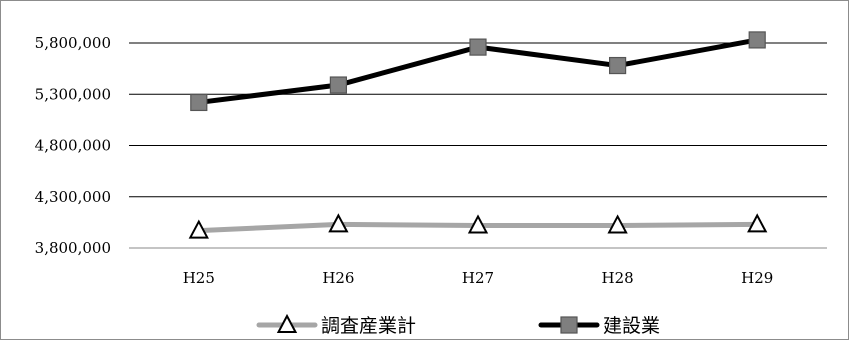 The image size is (849, 340). Describe the element at coordinates (73, 43) in the screenshot. I see `y-tick-label: 5,800,000` at that location.